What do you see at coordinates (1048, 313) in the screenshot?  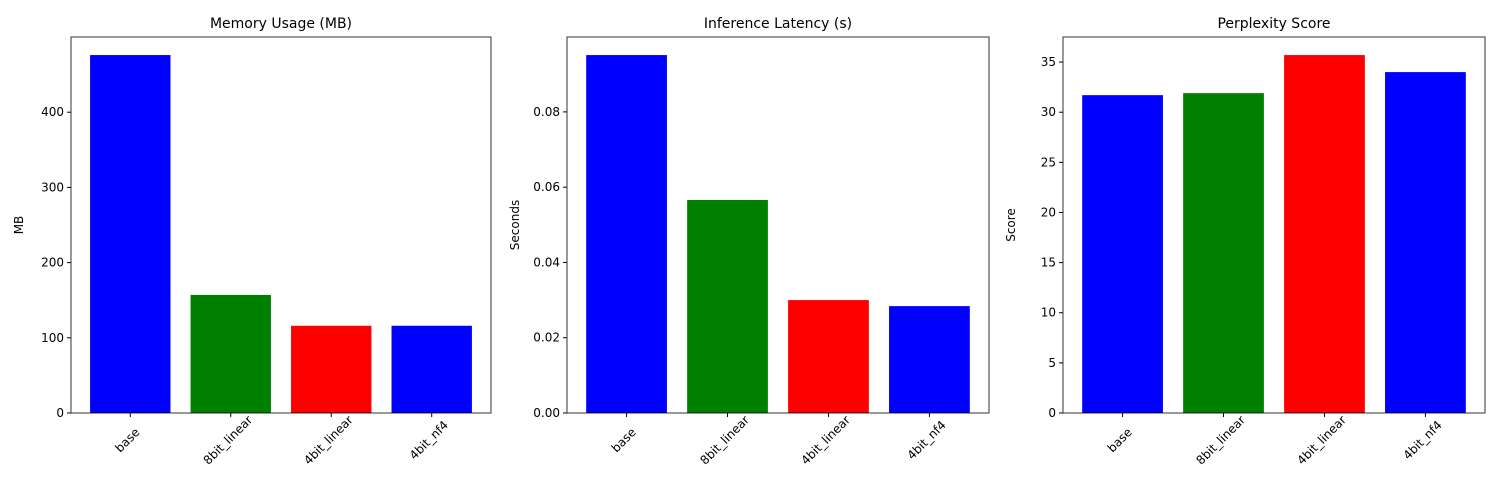 I see `y-tick-label: 10` at bounding box center [1048, 313].